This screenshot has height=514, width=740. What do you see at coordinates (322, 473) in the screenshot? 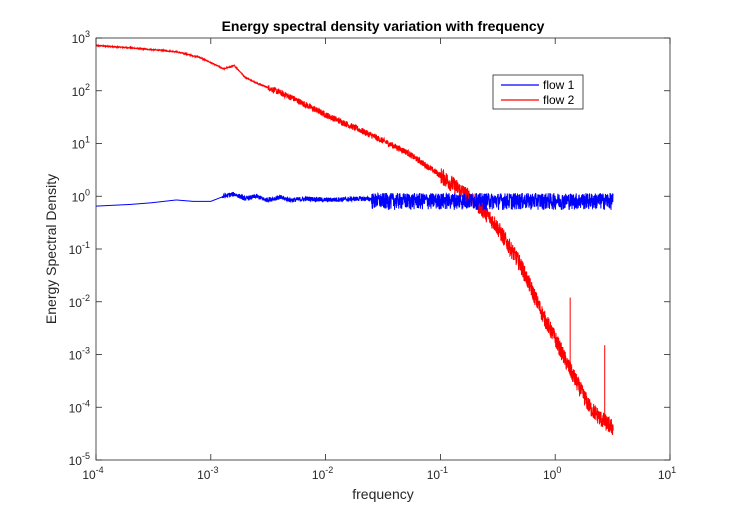
I see `x-tick-label: 10⁻²` at bounding box center [322, 473].